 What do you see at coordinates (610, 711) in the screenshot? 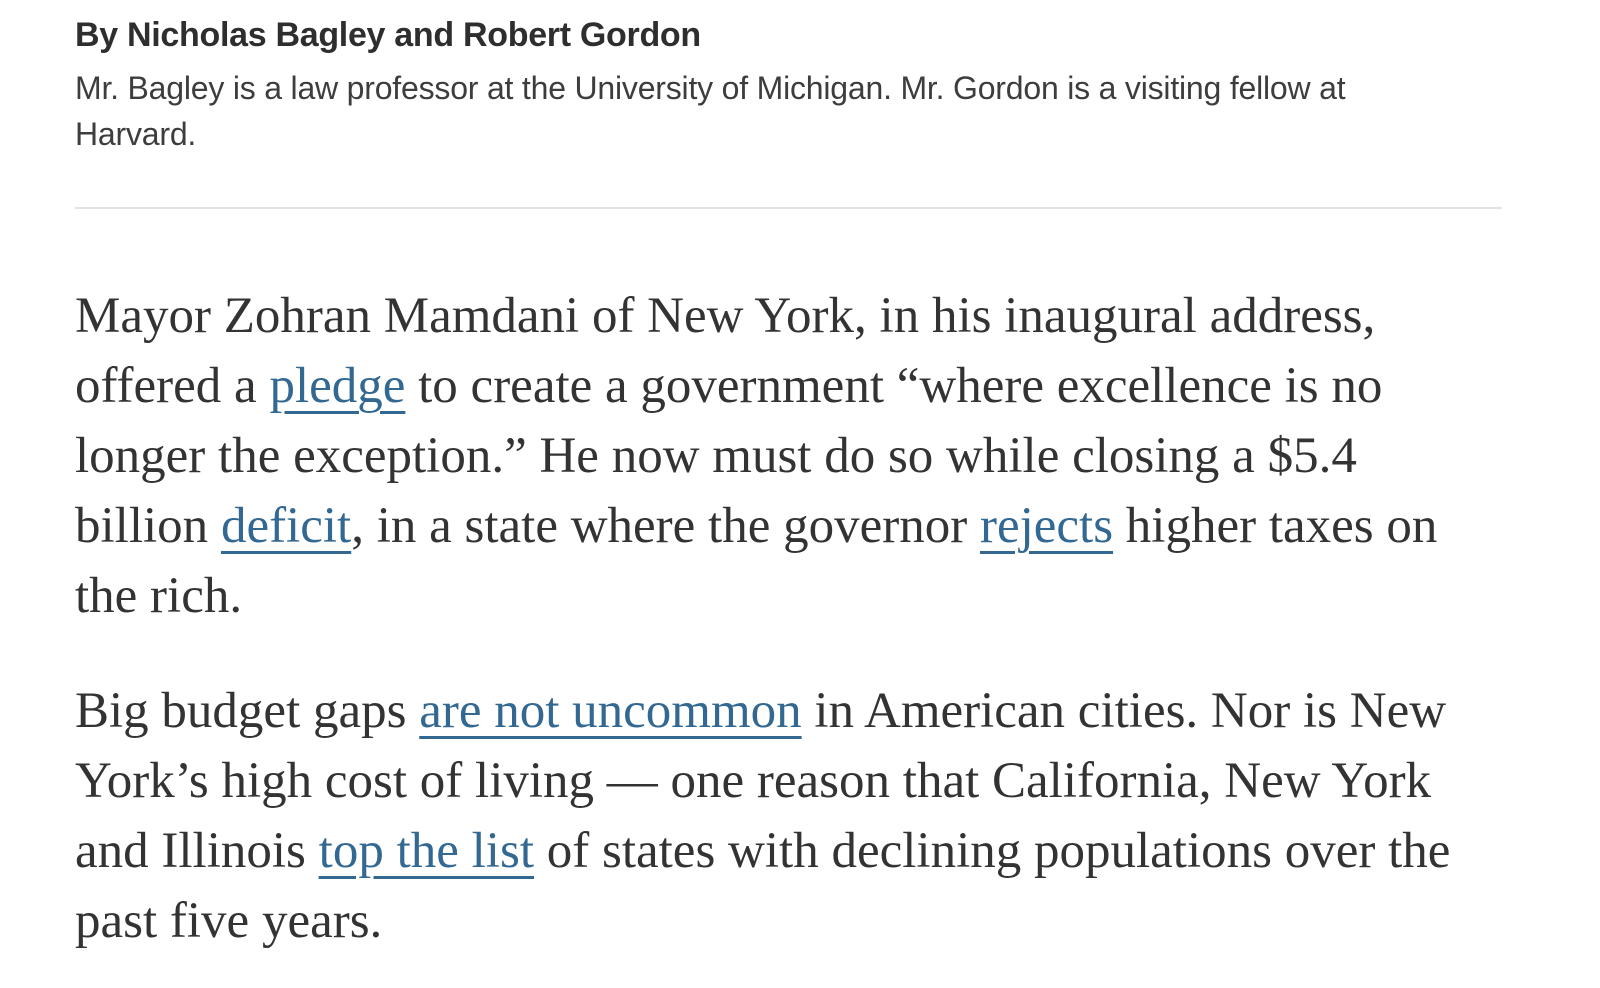
I see `are-not-uncommon-link: are not uncommon` at bounding box center [610, 711].